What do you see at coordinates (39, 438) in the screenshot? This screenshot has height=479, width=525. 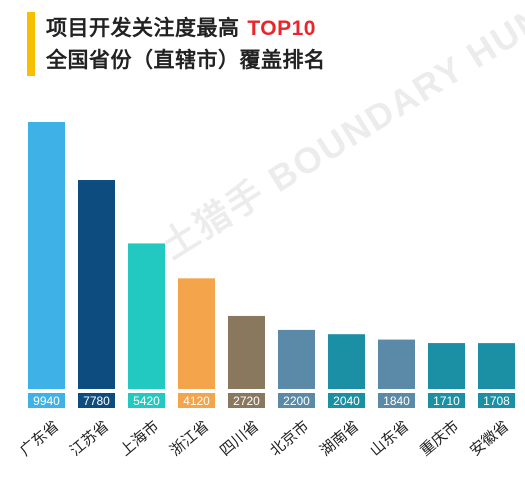 I see `category-label-1: 广东省` at bounding box center [39, 438].